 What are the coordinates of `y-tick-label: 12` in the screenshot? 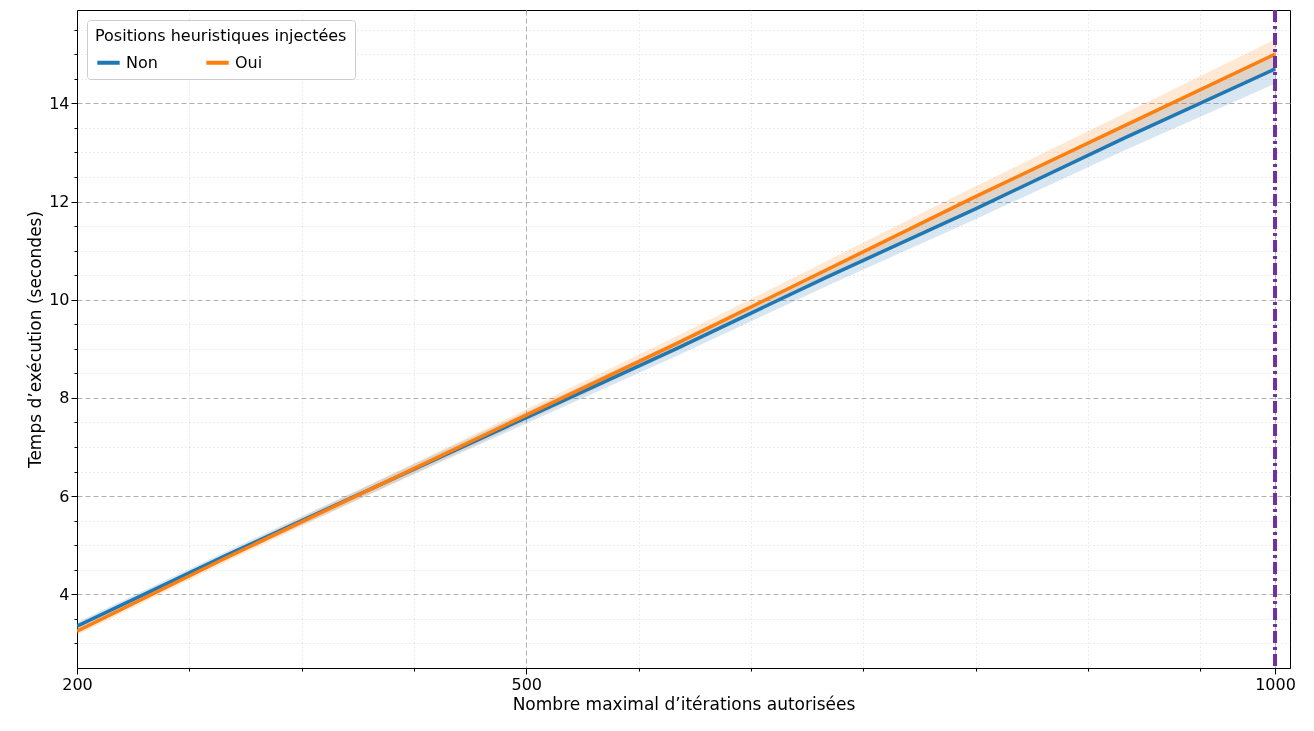 It's located at (59, 202).